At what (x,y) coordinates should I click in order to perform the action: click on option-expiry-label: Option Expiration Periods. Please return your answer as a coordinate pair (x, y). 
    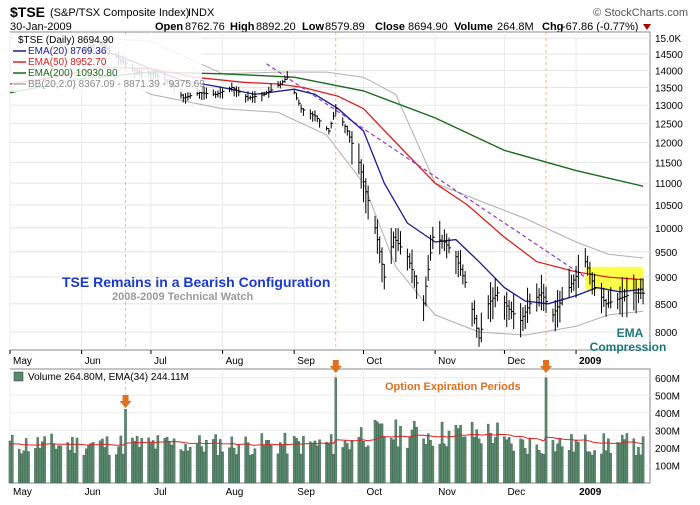
    Looking at the image, I should click on (453, 387).